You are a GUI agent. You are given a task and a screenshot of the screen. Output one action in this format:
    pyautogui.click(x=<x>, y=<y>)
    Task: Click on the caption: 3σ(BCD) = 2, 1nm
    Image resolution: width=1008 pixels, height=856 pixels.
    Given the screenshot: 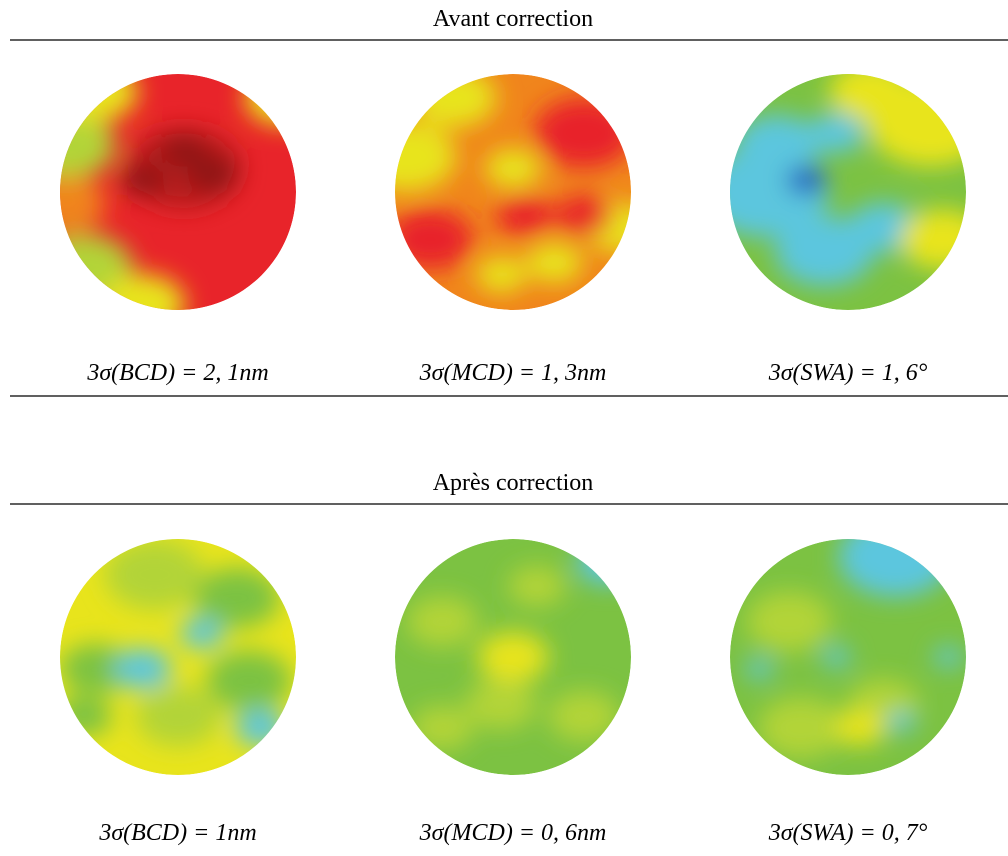 What is the action you would take?
    pyautogui.click(x=177, y=373)
    